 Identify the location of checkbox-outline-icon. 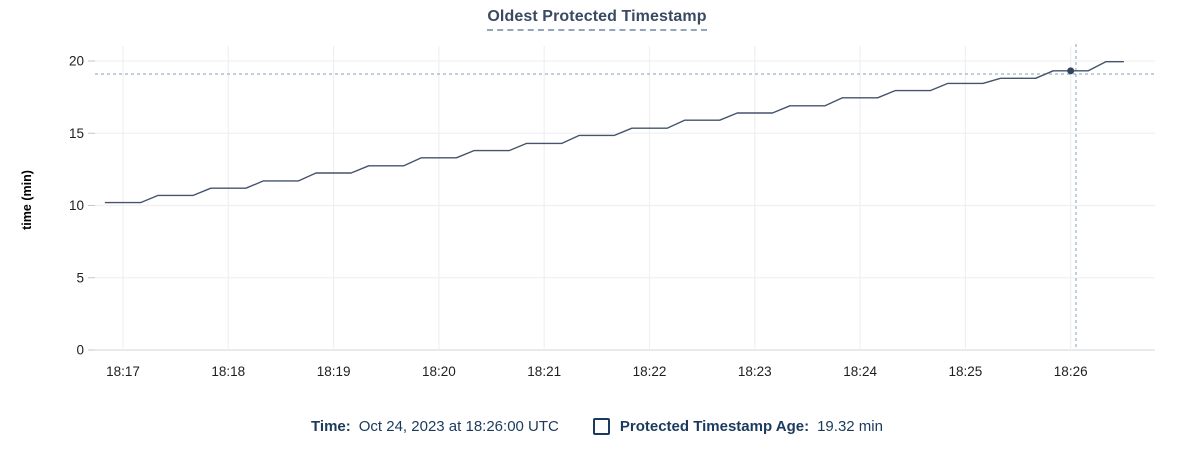
(601, 426).